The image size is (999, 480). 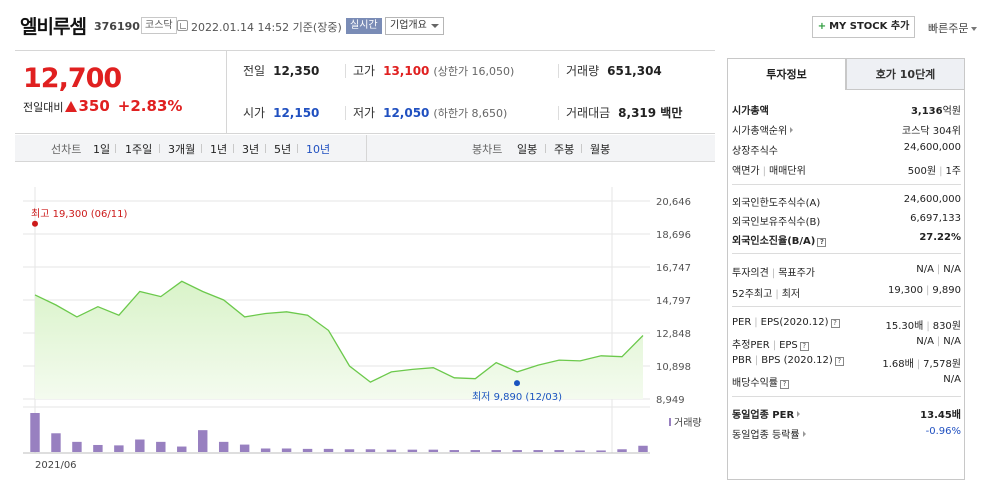 What do you see at coordinates (846, 271) in the screenshot?
I see `info-opinion: 투자의견 | 목표주가 N/A | N/A` at bounding box center [846, 271].